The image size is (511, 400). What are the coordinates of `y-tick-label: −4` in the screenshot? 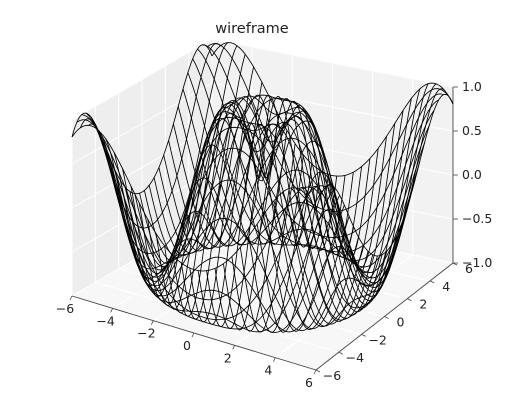 It's located at (355, 357).